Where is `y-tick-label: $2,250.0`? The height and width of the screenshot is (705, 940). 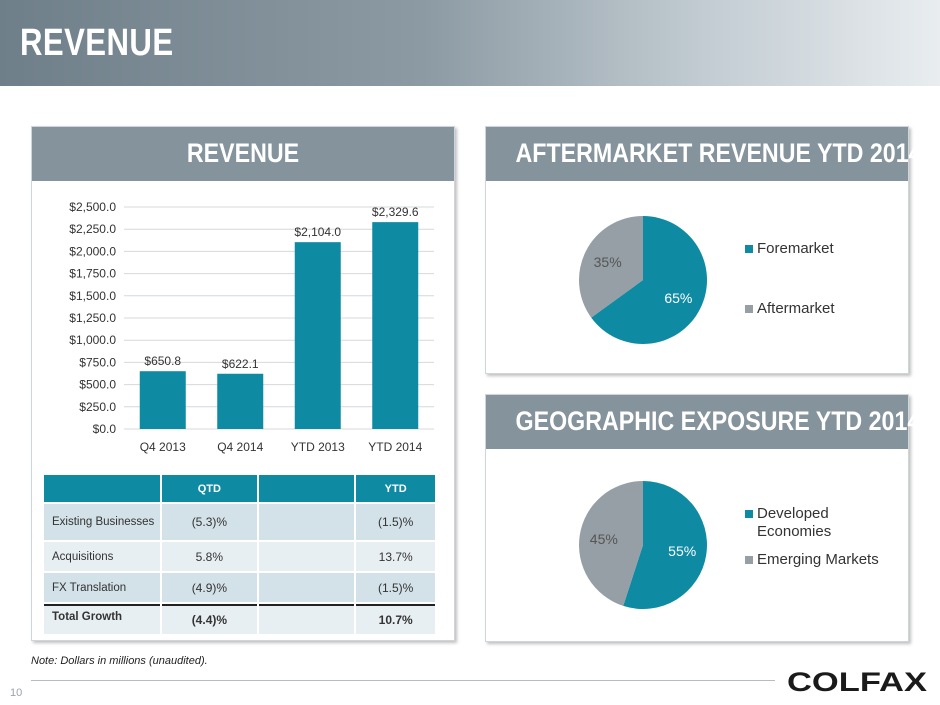 y-tick-label: $2,250.0 is located at coordinates (92, 229).